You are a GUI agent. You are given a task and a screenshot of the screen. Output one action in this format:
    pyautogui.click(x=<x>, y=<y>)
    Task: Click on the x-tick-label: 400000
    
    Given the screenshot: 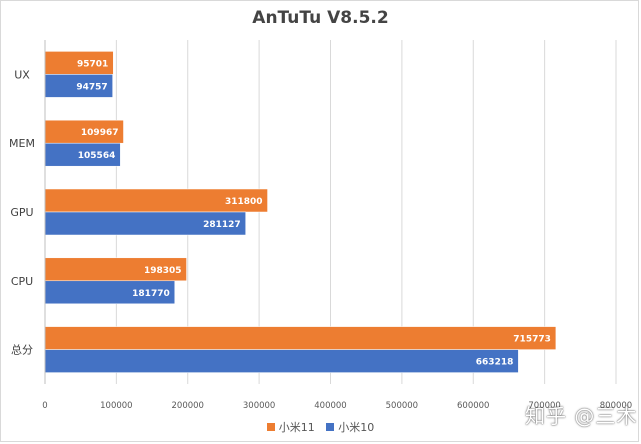 What is the action you would take?
    pyautogui.click(x=330, y=406)
    